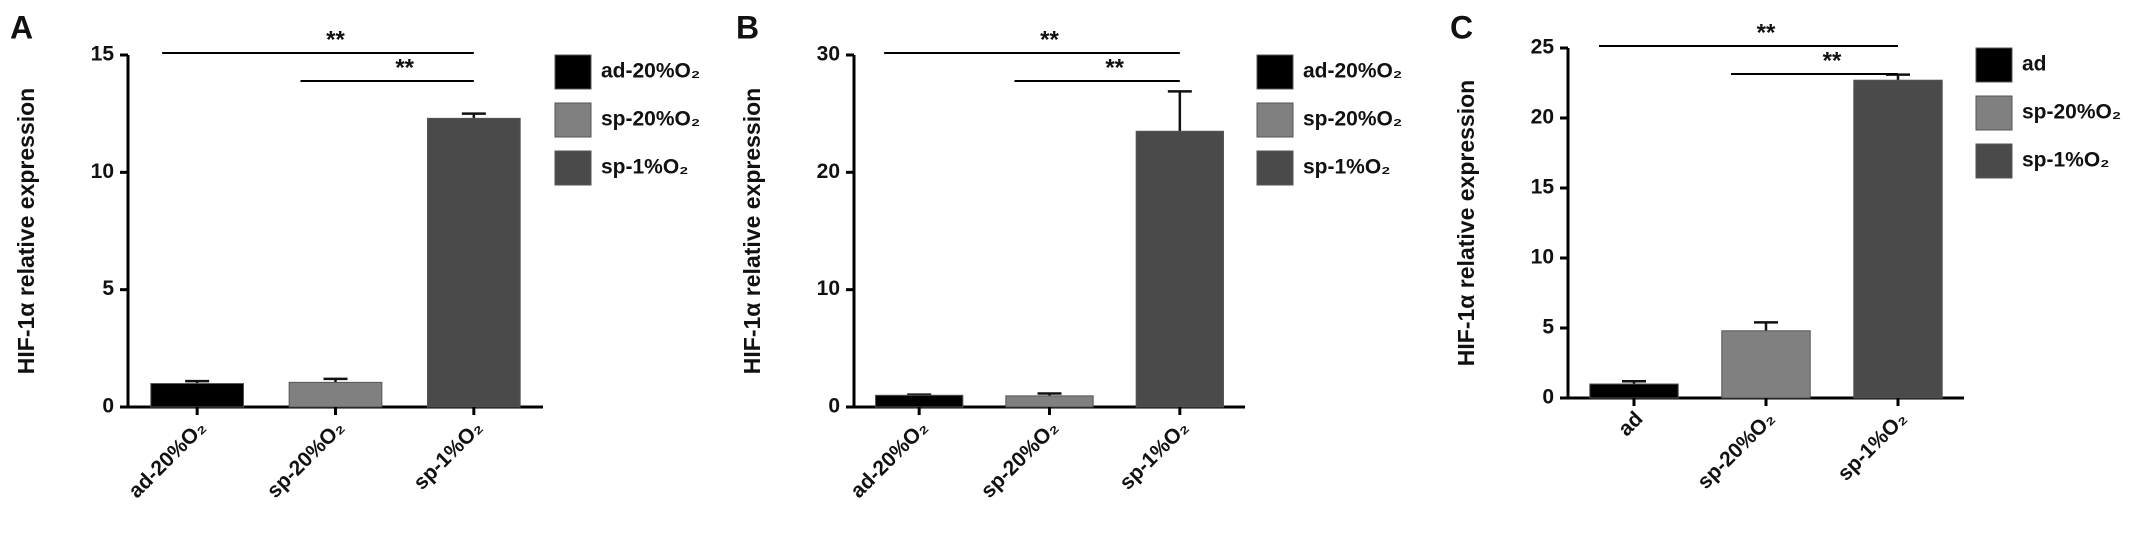  Describe the element at coordinates (747, 27) in the screenshot. I see `panel-letter: B` at that location.